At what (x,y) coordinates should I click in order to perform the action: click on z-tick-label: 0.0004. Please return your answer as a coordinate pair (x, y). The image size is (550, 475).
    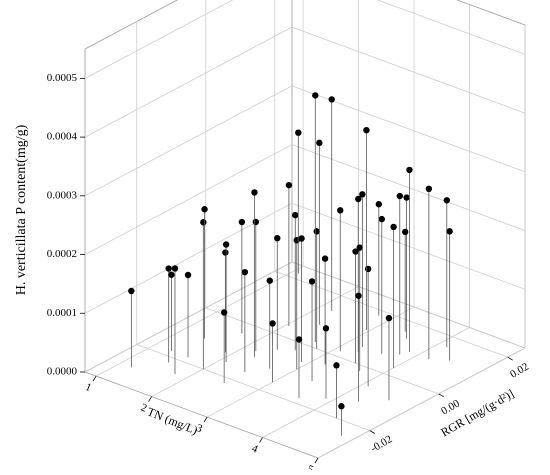
    Looking at the image, I should click on (62, 137).